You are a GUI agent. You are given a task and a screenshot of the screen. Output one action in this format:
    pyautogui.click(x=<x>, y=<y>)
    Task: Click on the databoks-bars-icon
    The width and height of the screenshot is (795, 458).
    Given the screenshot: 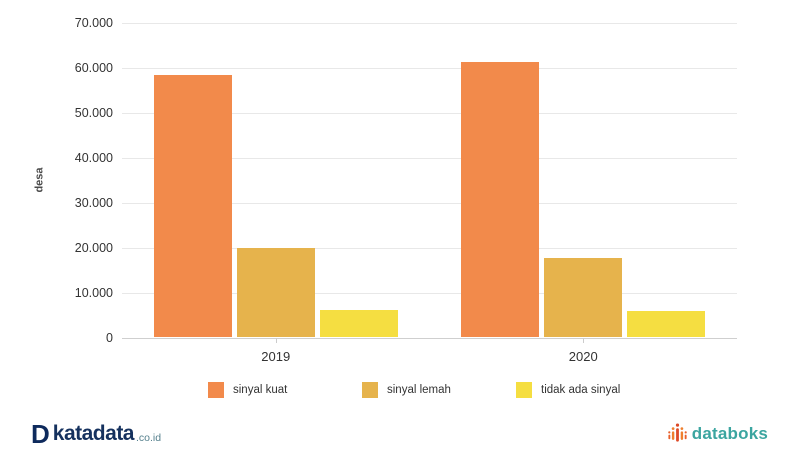 What is the action you would take?
    pyautogui.click(x=677, y=432)
    